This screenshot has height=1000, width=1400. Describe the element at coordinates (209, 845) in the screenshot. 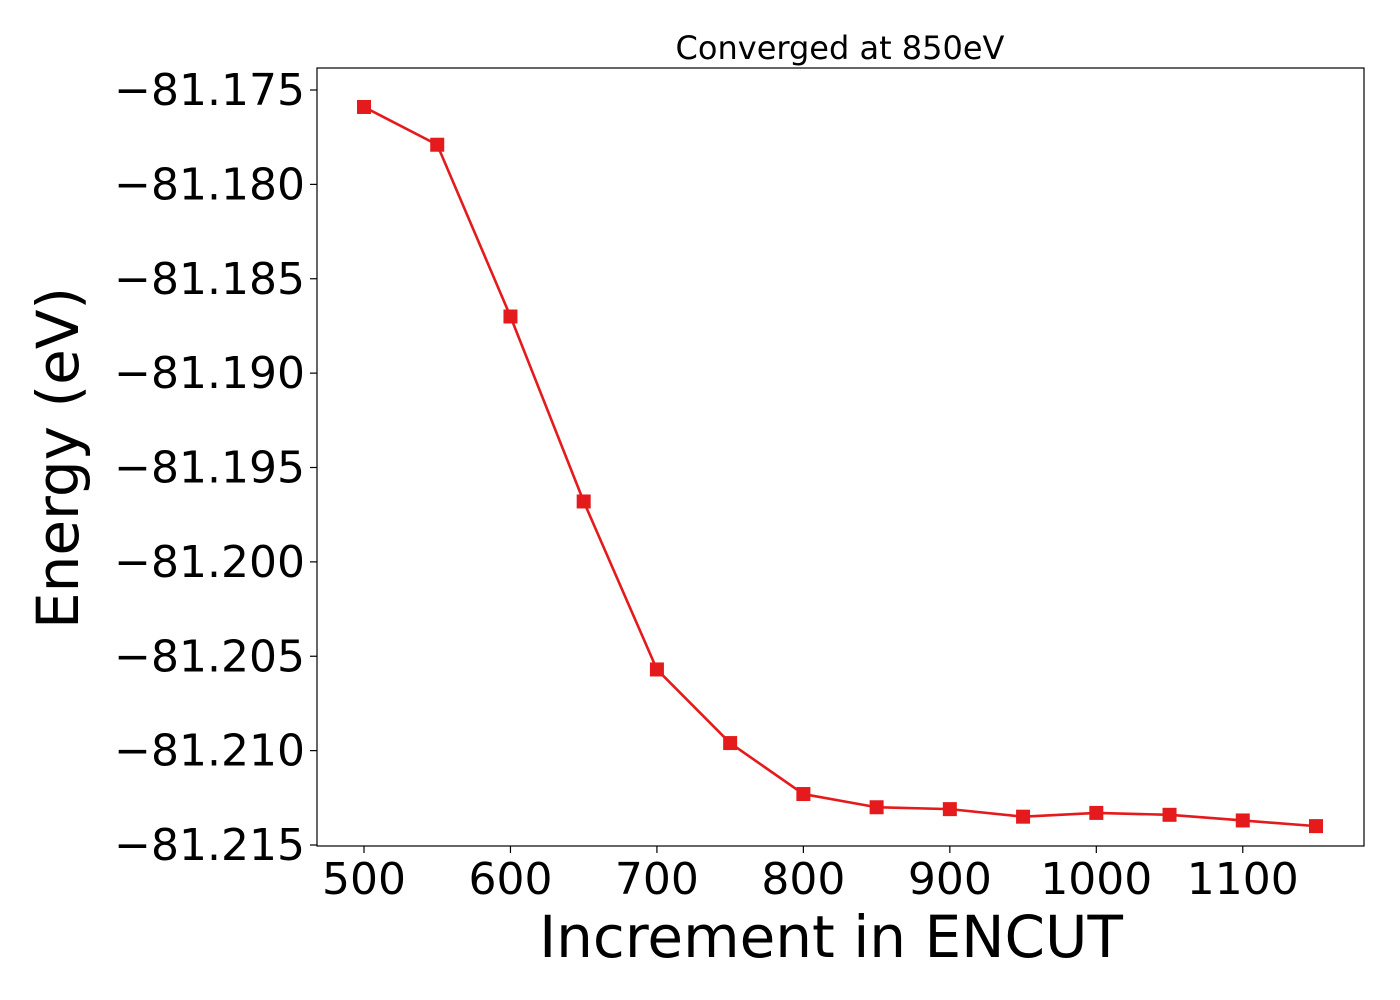

I see `y-tick-label: −81.215` at that location.